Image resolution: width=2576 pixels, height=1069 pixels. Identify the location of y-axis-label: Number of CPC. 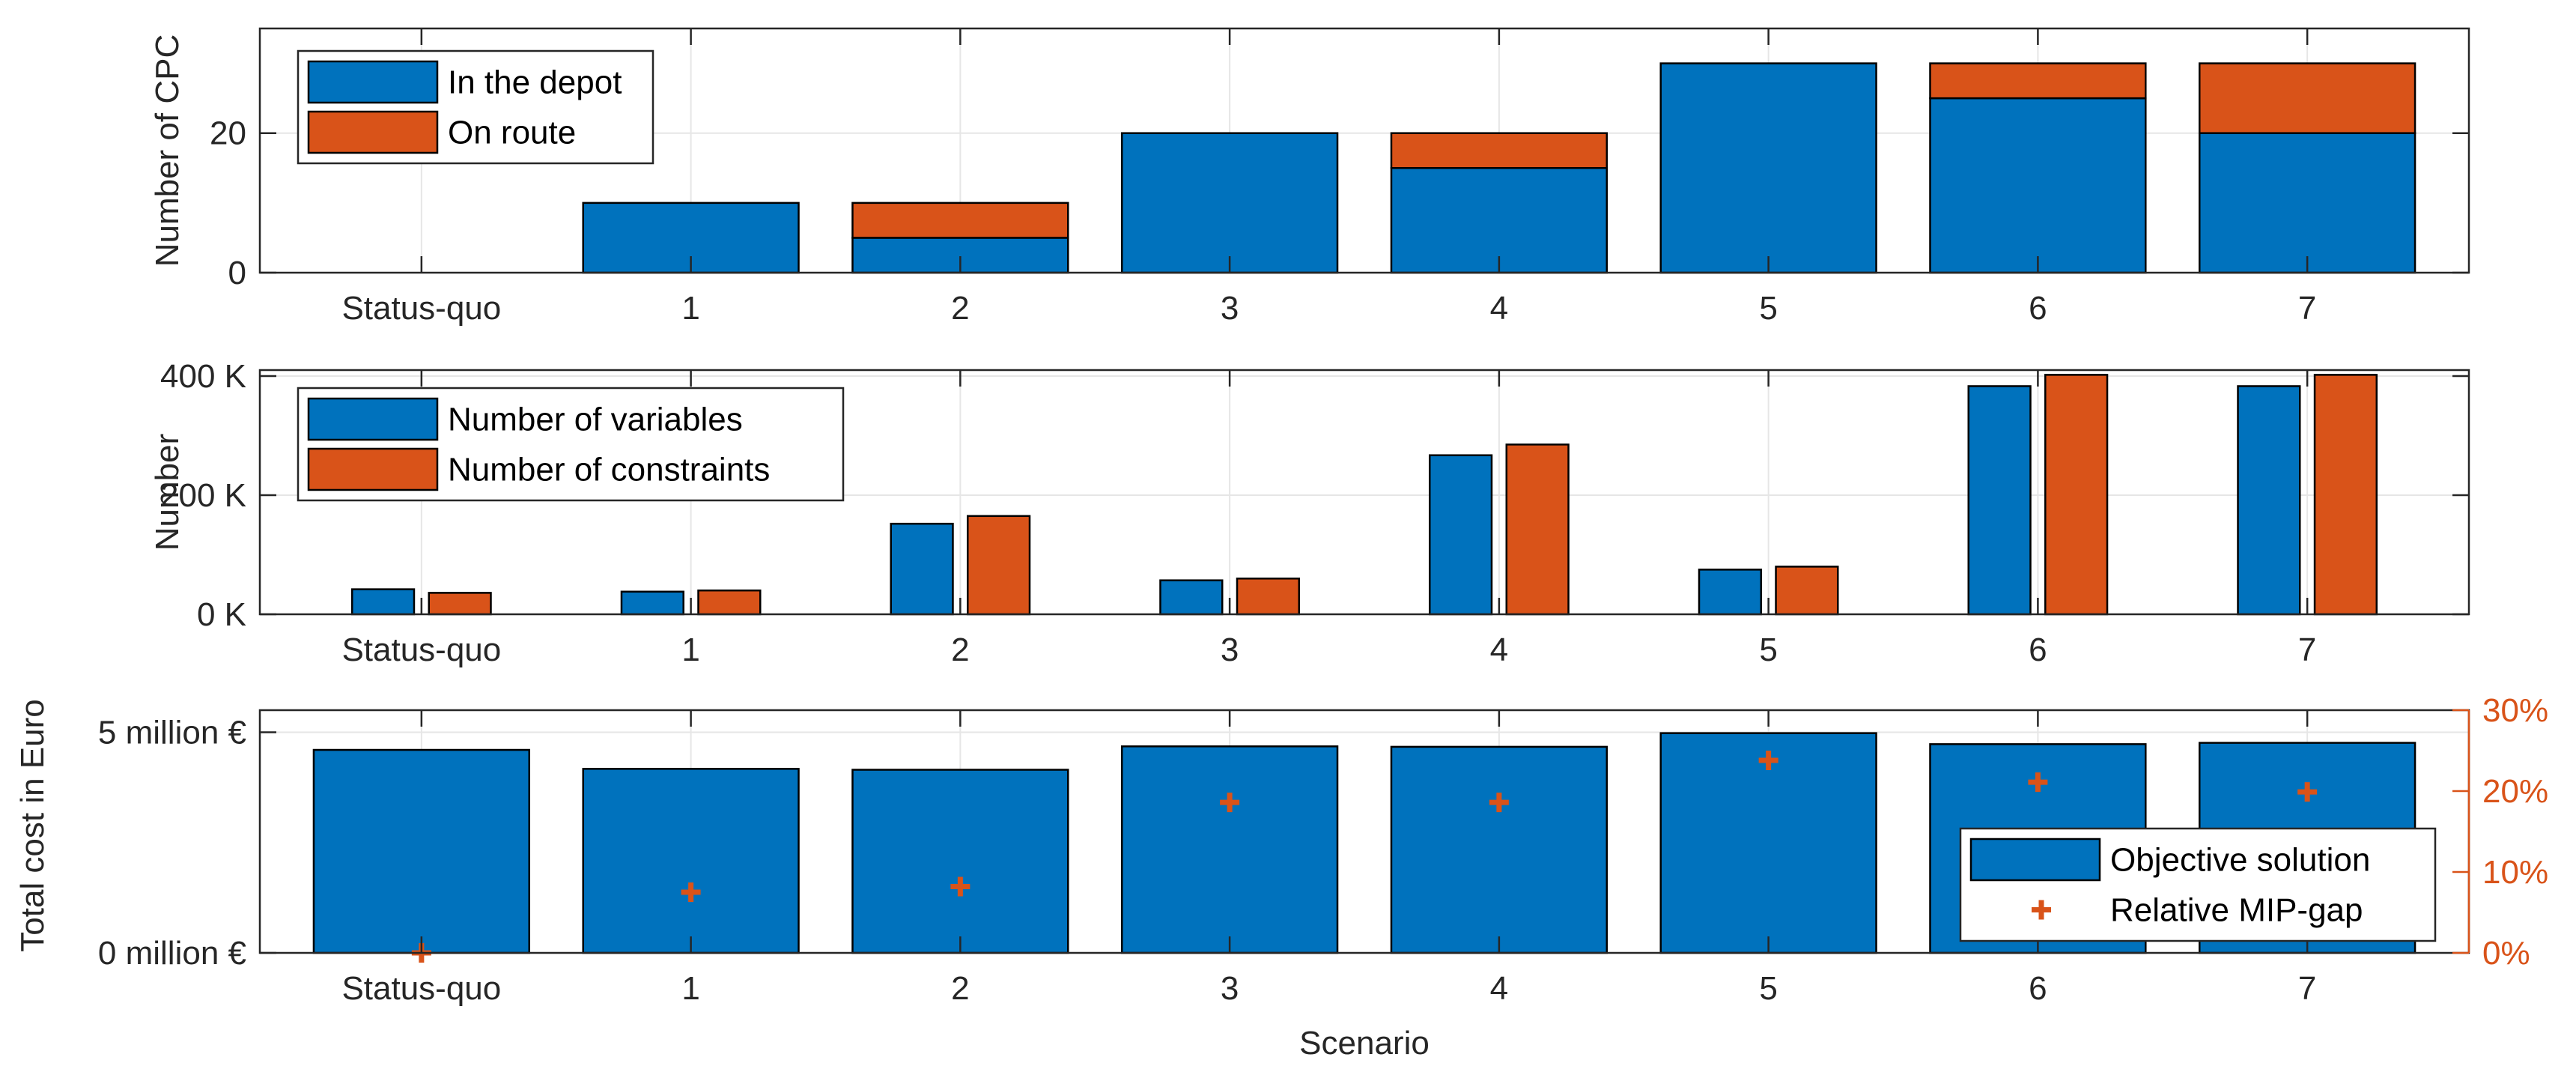
(167, 150).